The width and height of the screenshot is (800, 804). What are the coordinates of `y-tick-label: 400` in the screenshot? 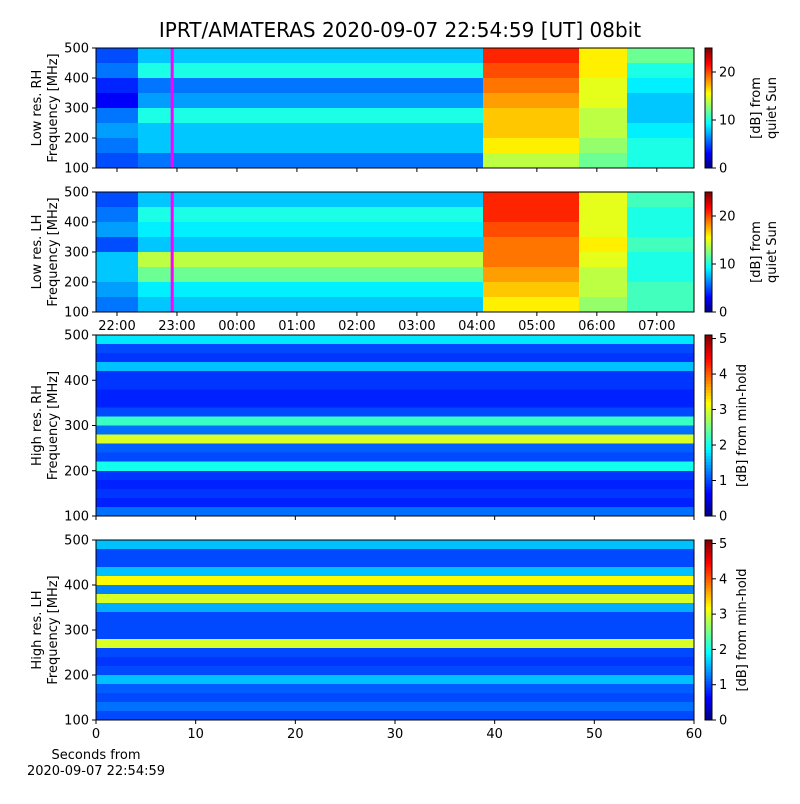 It's located at (76, 586).